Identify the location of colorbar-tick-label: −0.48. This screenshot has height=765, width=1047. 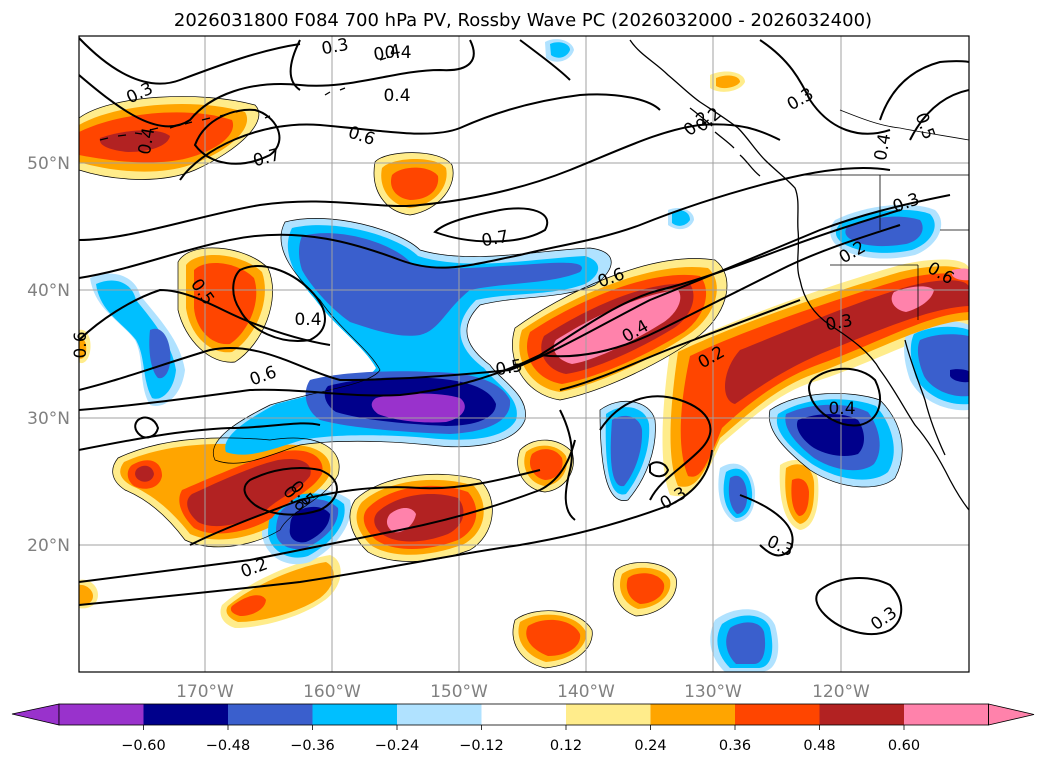
(228, 746).